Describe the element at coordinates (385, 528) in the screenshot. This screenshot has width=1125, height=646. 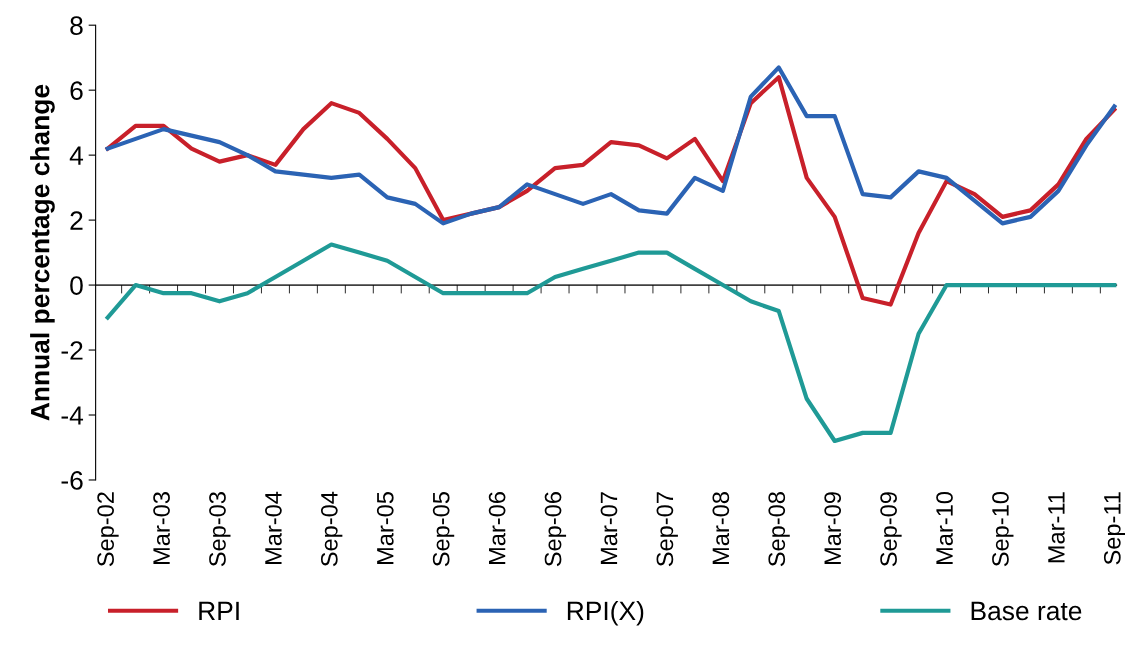
I see `x-tick-label: Mar-05` at that location.